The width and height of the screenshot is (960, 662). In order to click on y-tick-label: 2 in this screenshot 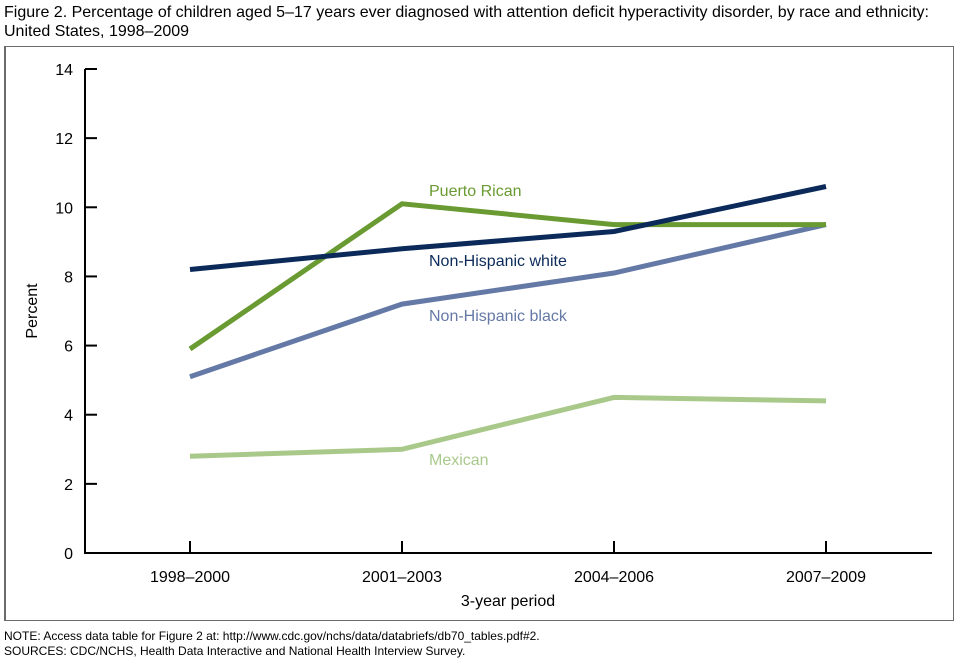, I will do `click(68, 485)`.